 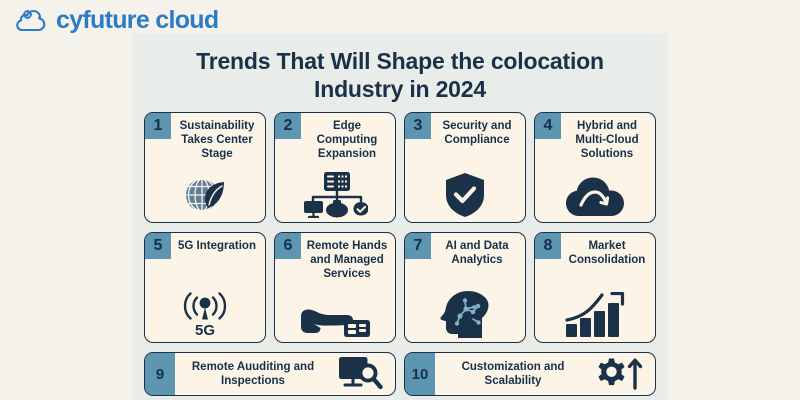 What do you see at coordinates (363, 374) in the screenshot?
I see `monitor-magnifier-icon` at bounding box center [363, 374].